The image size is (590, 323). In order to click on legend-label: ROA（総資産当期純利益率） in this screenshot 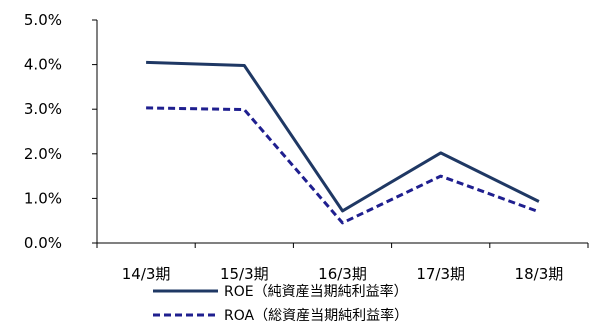, I will do `click(316, 315)`.